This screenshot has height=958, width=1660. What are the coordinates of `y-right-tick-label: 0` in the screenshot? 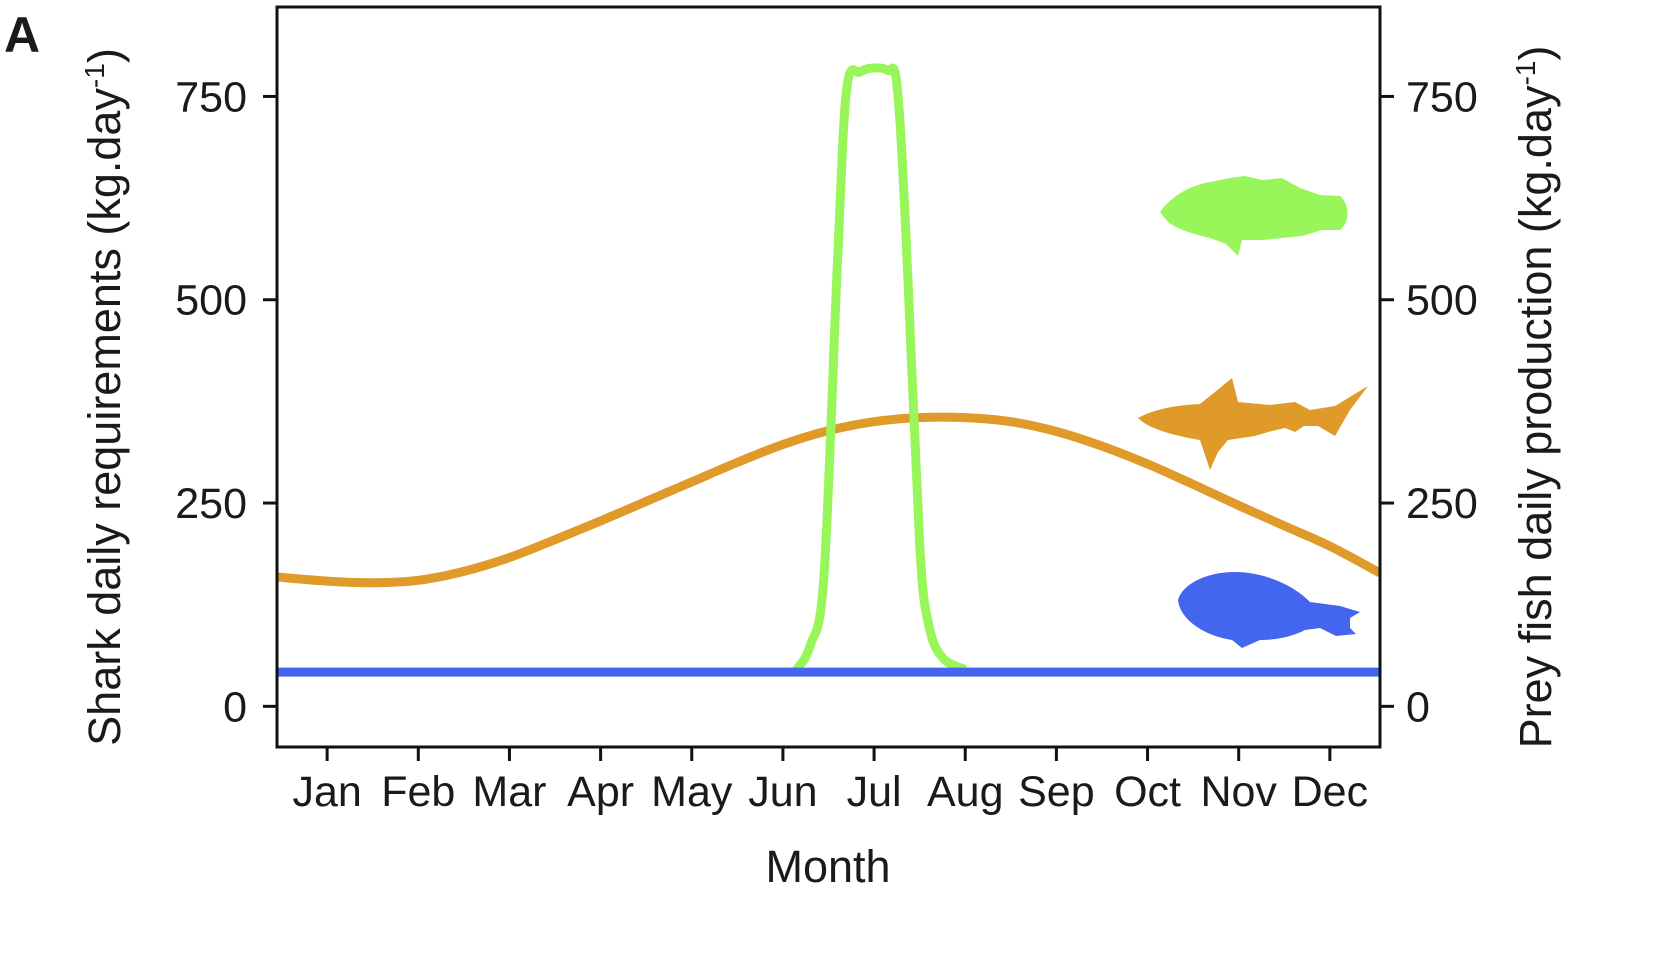 It's located at (1418, 707).